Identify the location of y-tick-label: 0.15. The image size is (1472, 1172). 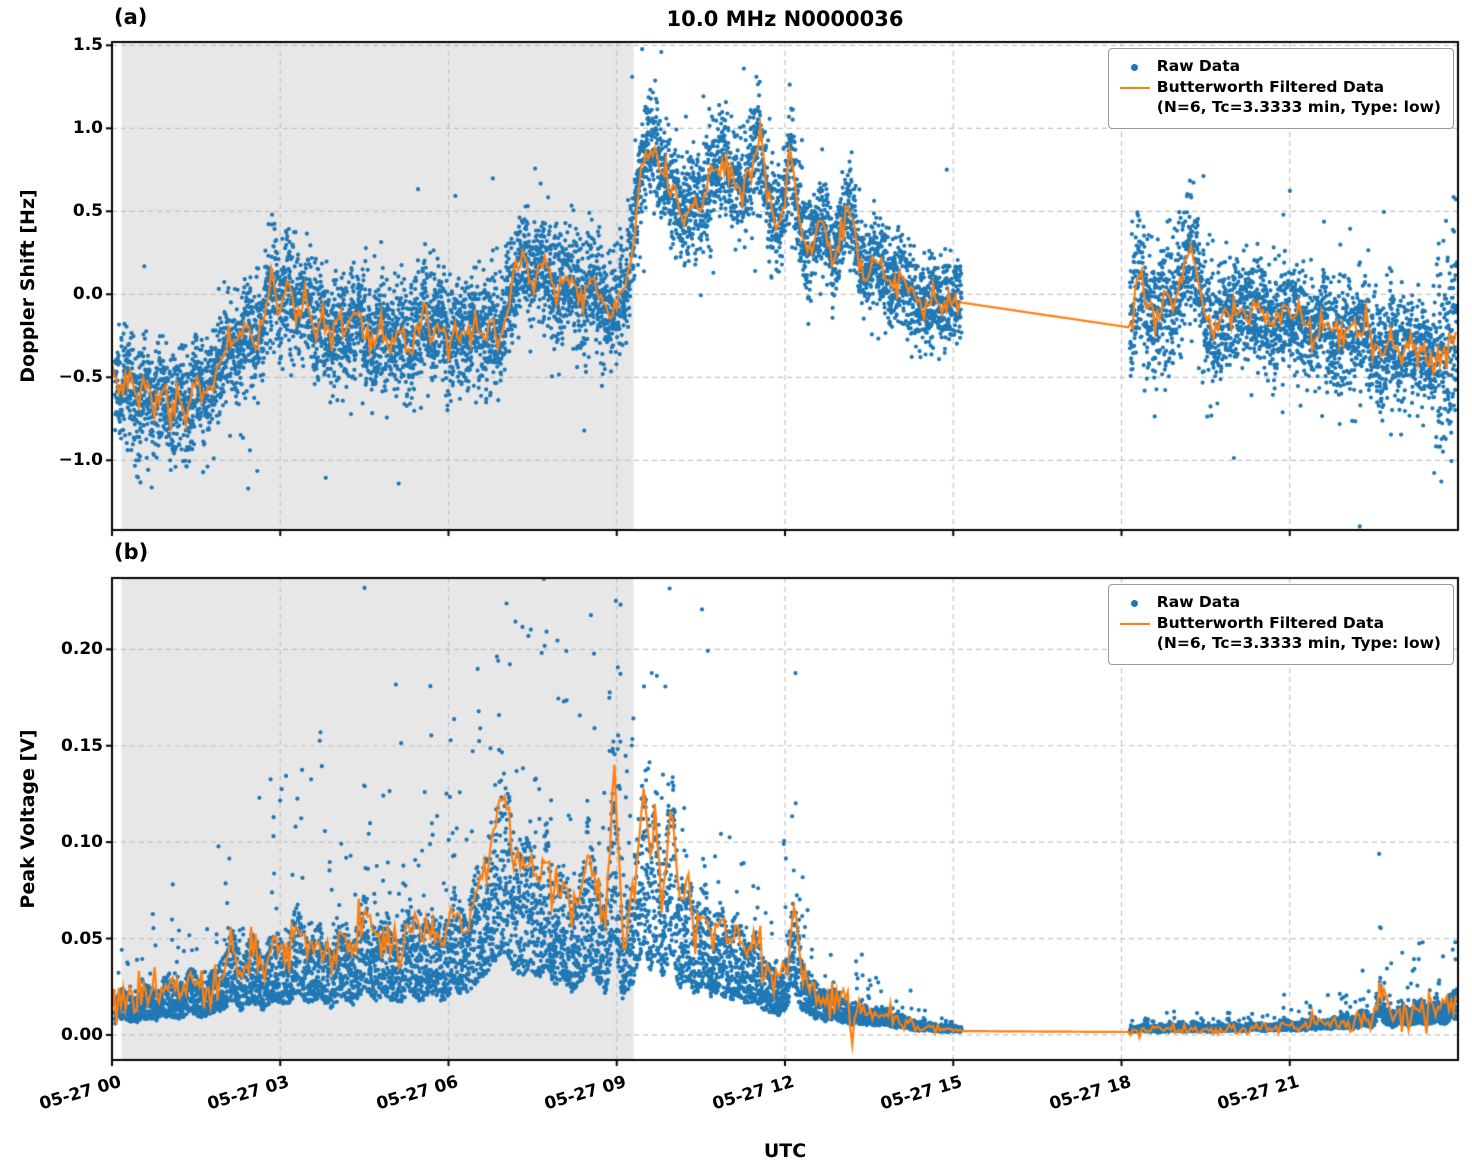
(82, 745).